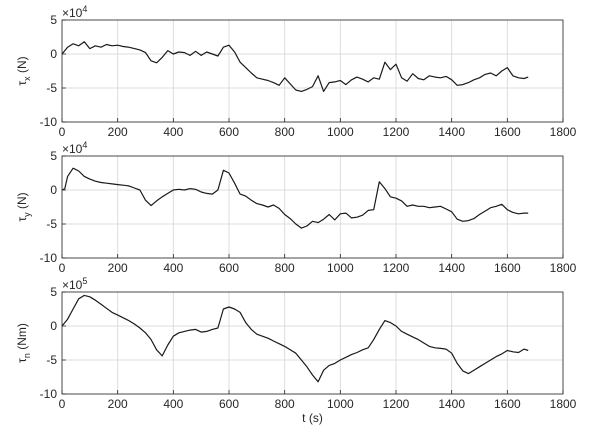  I want to click on exponent-label-tau-x: ×10⁴, so click(74, 12).